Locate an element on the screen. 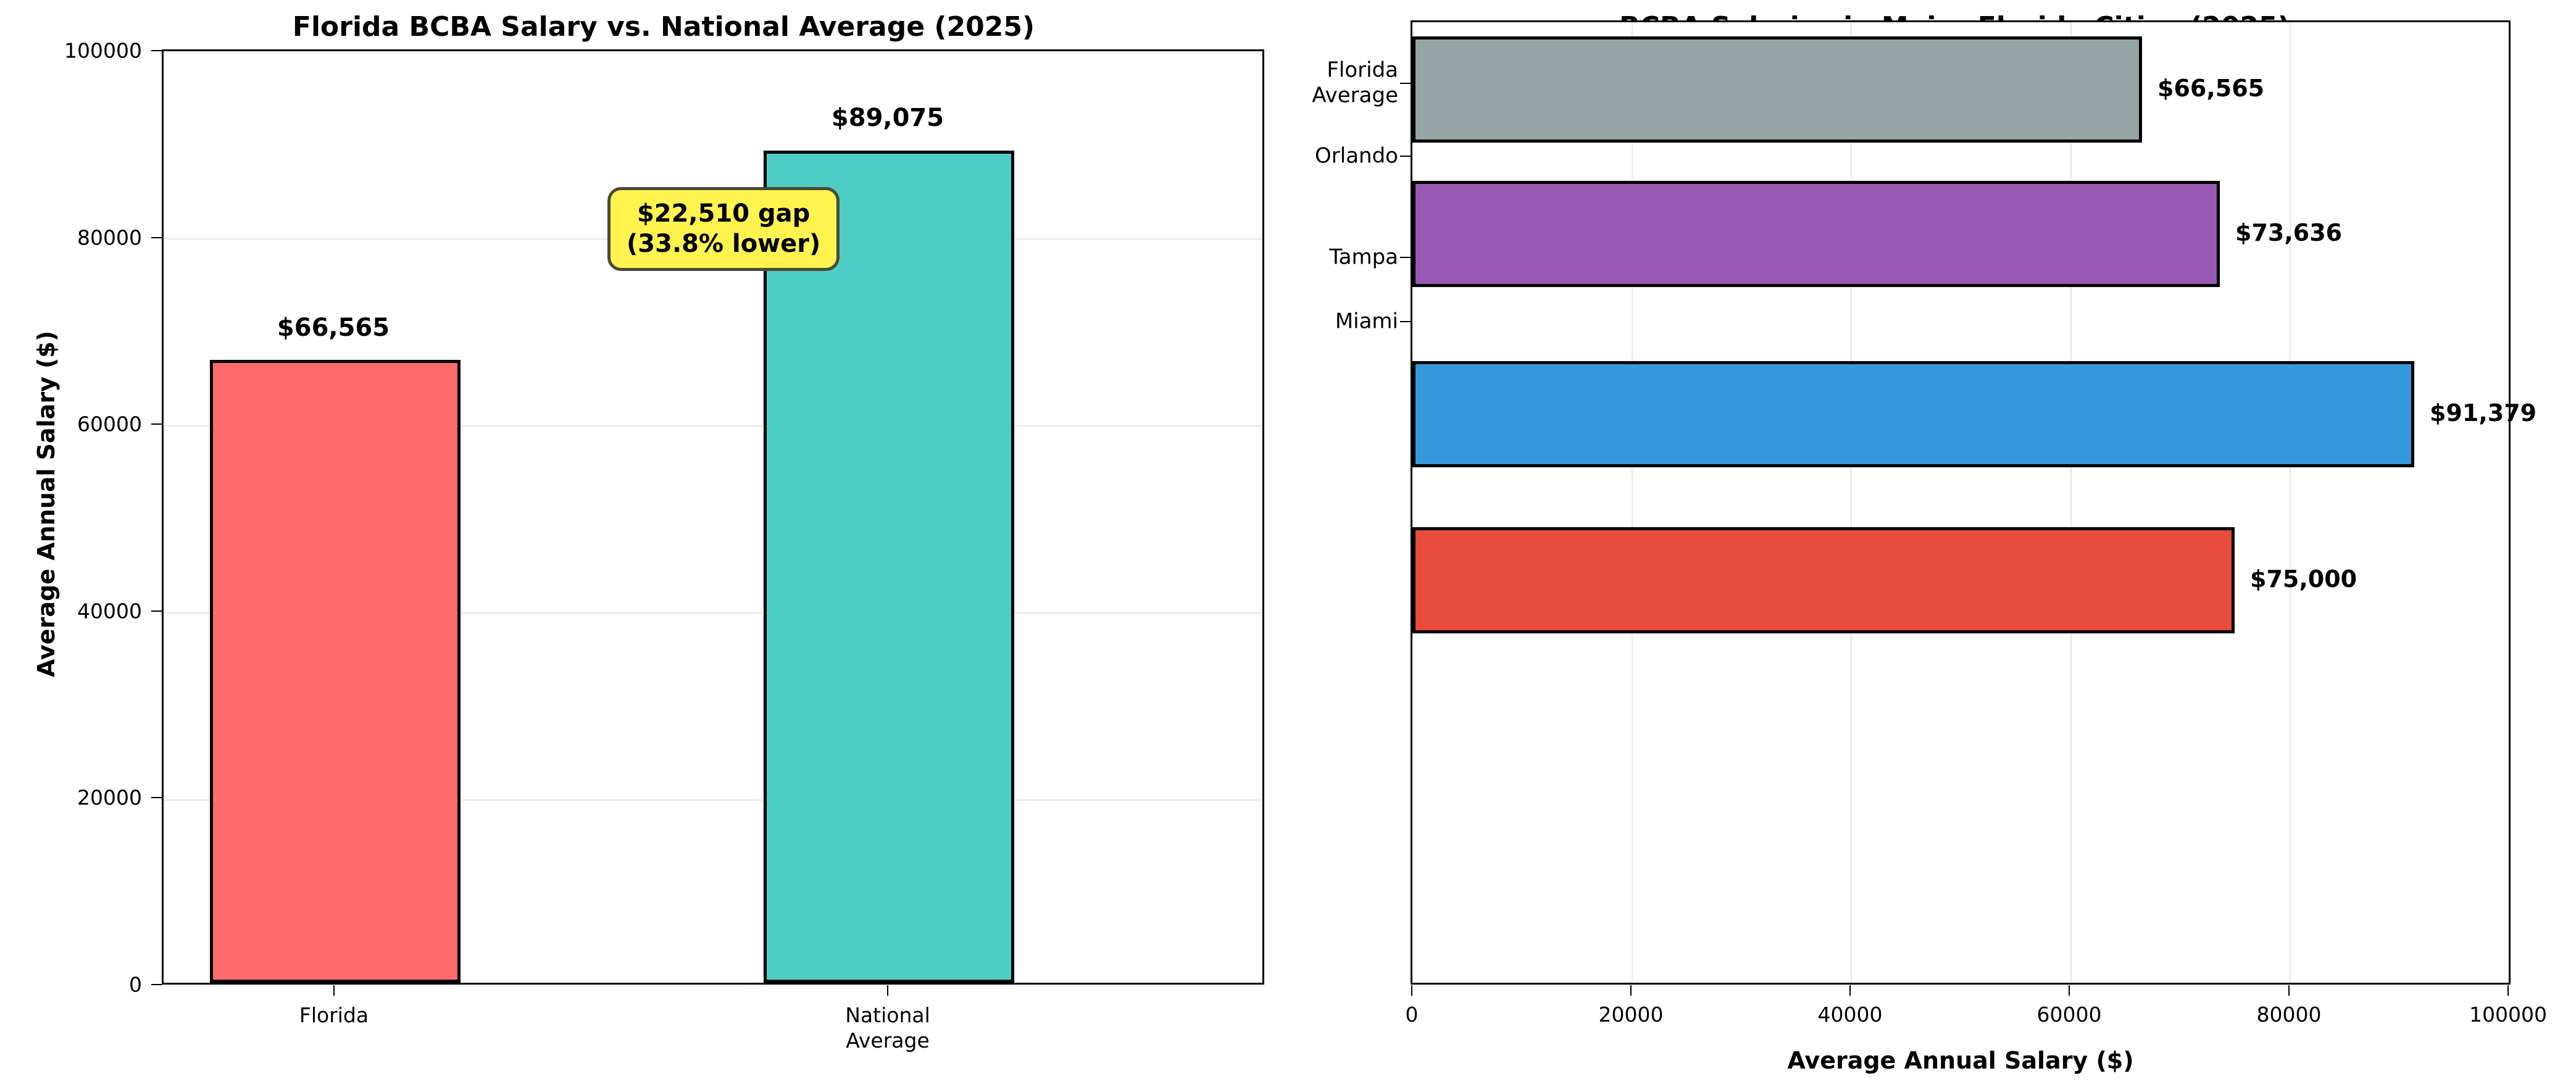 This screenshot has height=1092, width=2576. category-label-miami-line1: Miami is located at coordinates (1366, 321).